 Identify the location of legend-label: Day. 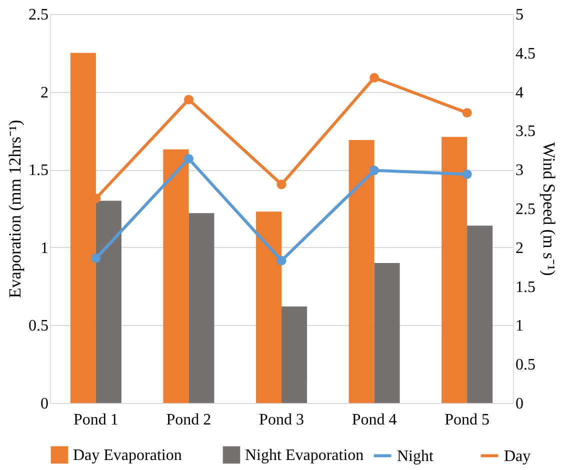
(517, 456).